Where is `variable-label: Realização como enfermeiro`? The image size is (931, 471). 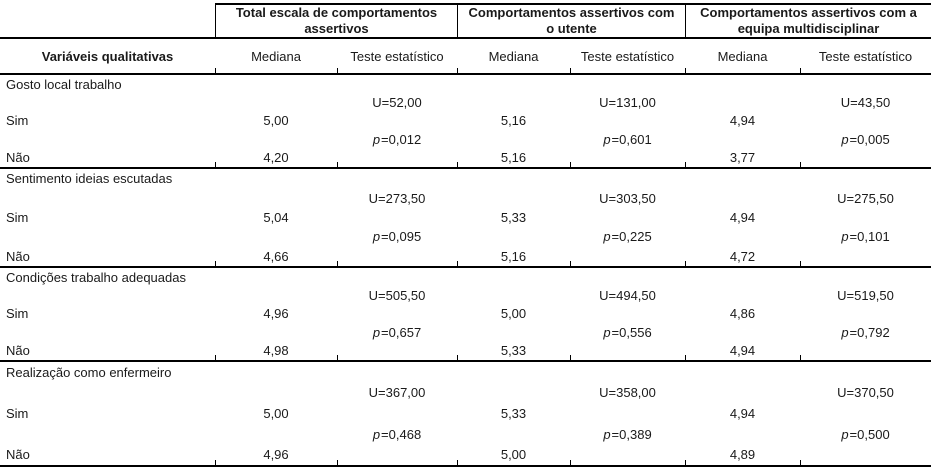
variable-label: Realização como enfermeiro is located at coordinates (89, 372).